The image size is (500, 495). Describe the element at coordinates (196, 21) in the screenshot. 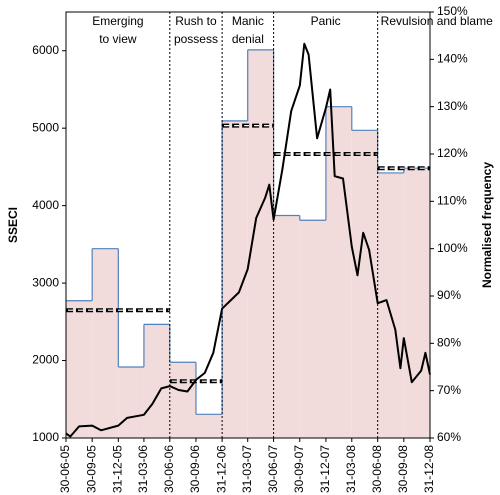

I see `phase-label: Rush to` at that location.